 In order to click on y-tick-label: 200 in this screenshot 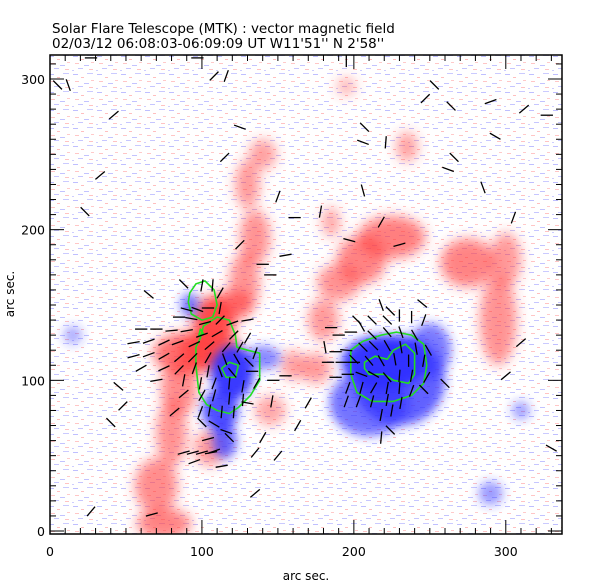, I will do `click(33, 230)`.